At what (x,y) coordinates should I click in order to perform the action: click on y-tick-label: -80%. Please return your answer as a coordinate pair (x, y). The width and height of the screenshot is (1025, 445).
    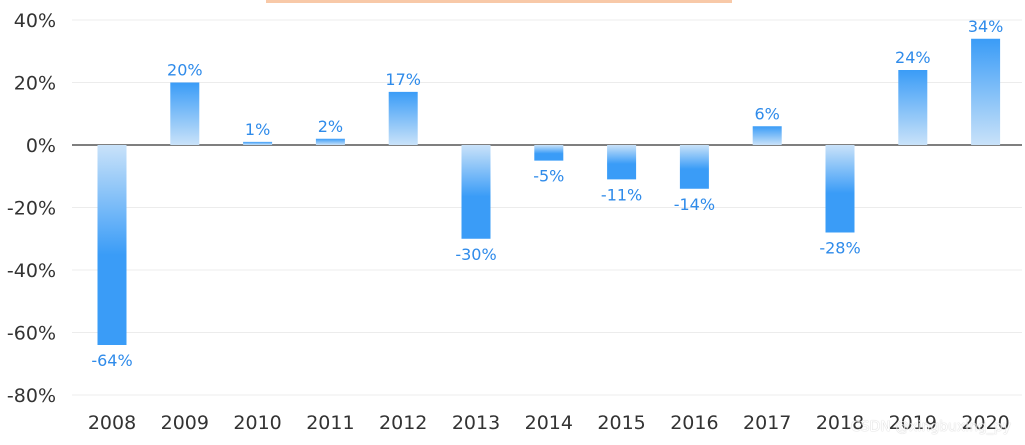
    Looking at the image, I should click on (31, 396).